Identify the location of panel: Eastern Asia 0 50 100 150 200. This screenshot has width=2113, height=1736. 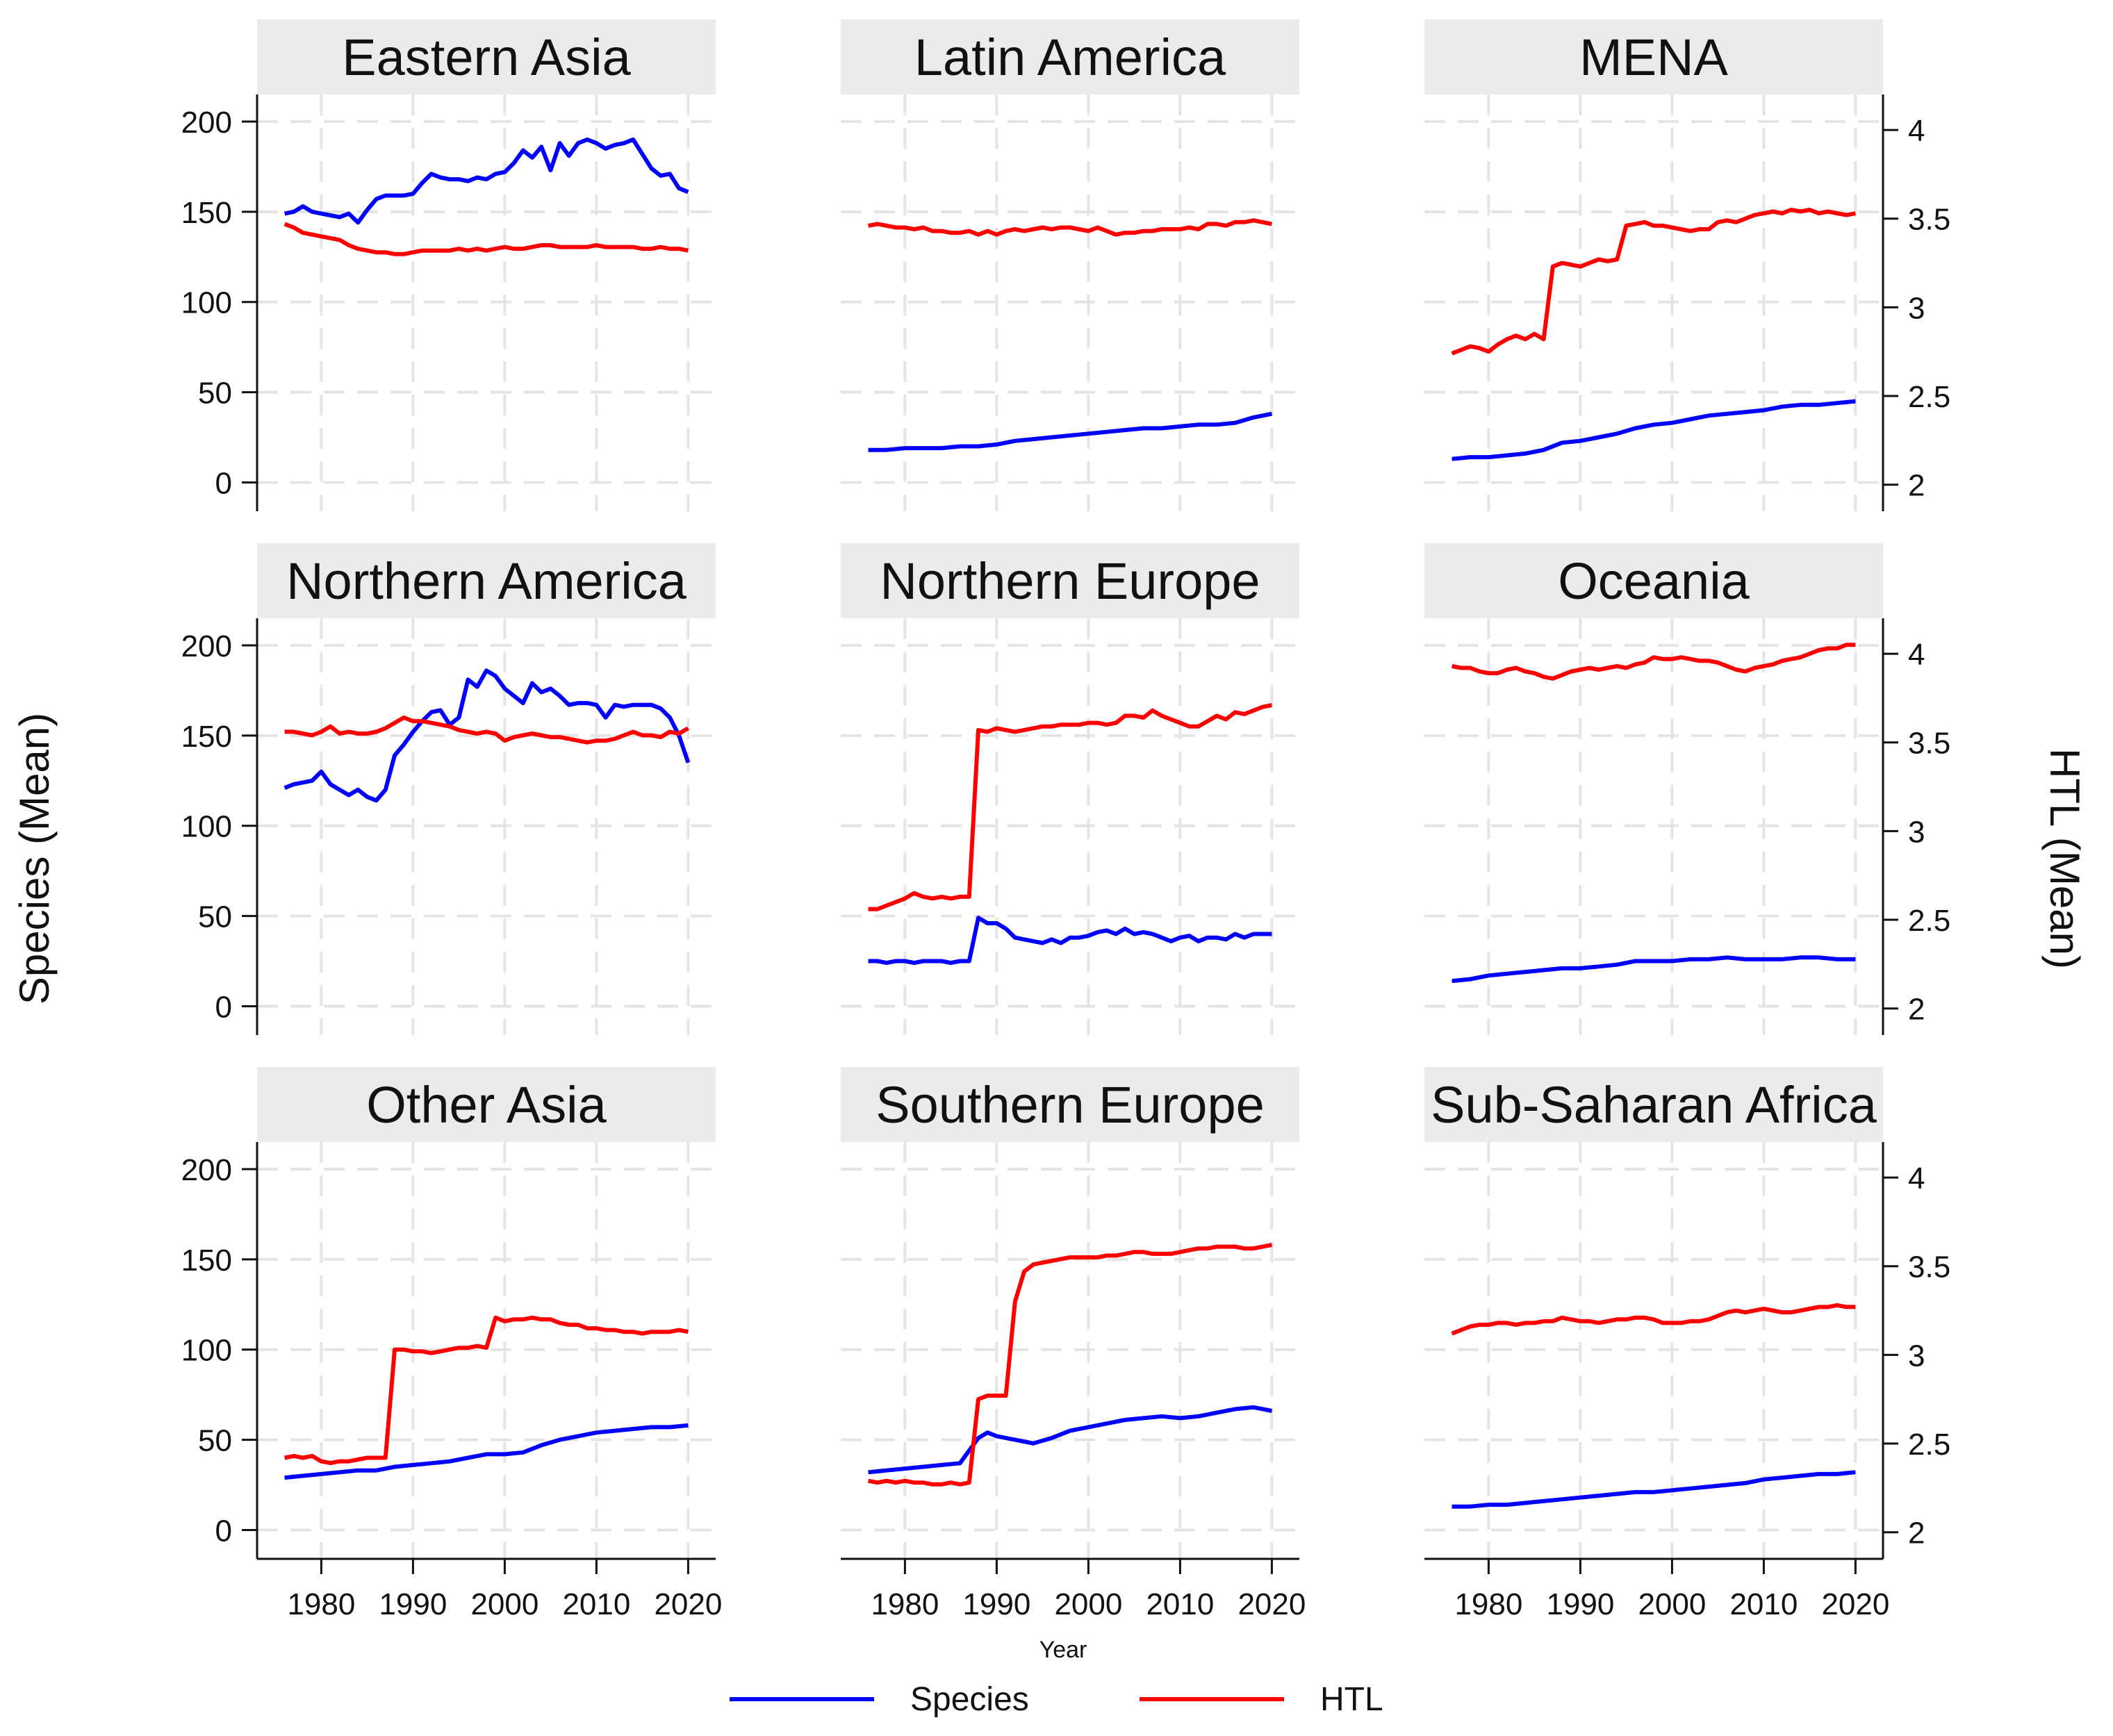
(448, 265).